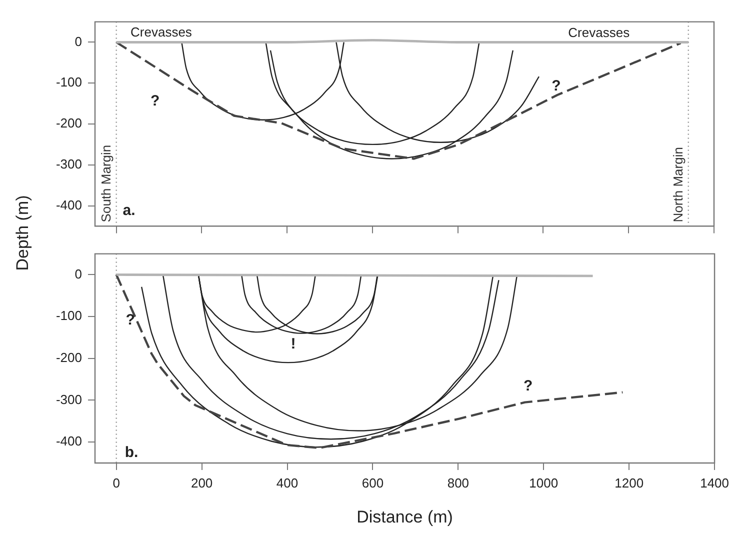 The height and width of the screenshot is (537, 745). I want to click on annotation: a., so click(129, 211).